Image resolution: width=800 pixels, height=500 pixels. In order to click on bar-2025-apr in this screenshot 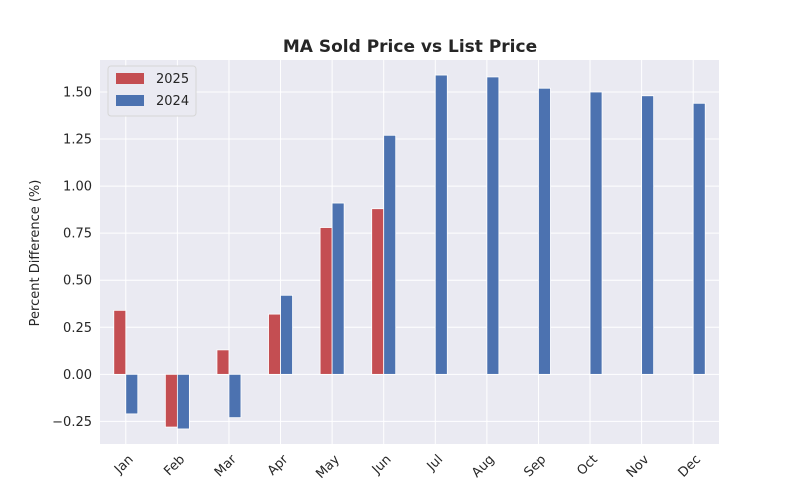, I will do `click(274, 344)`.